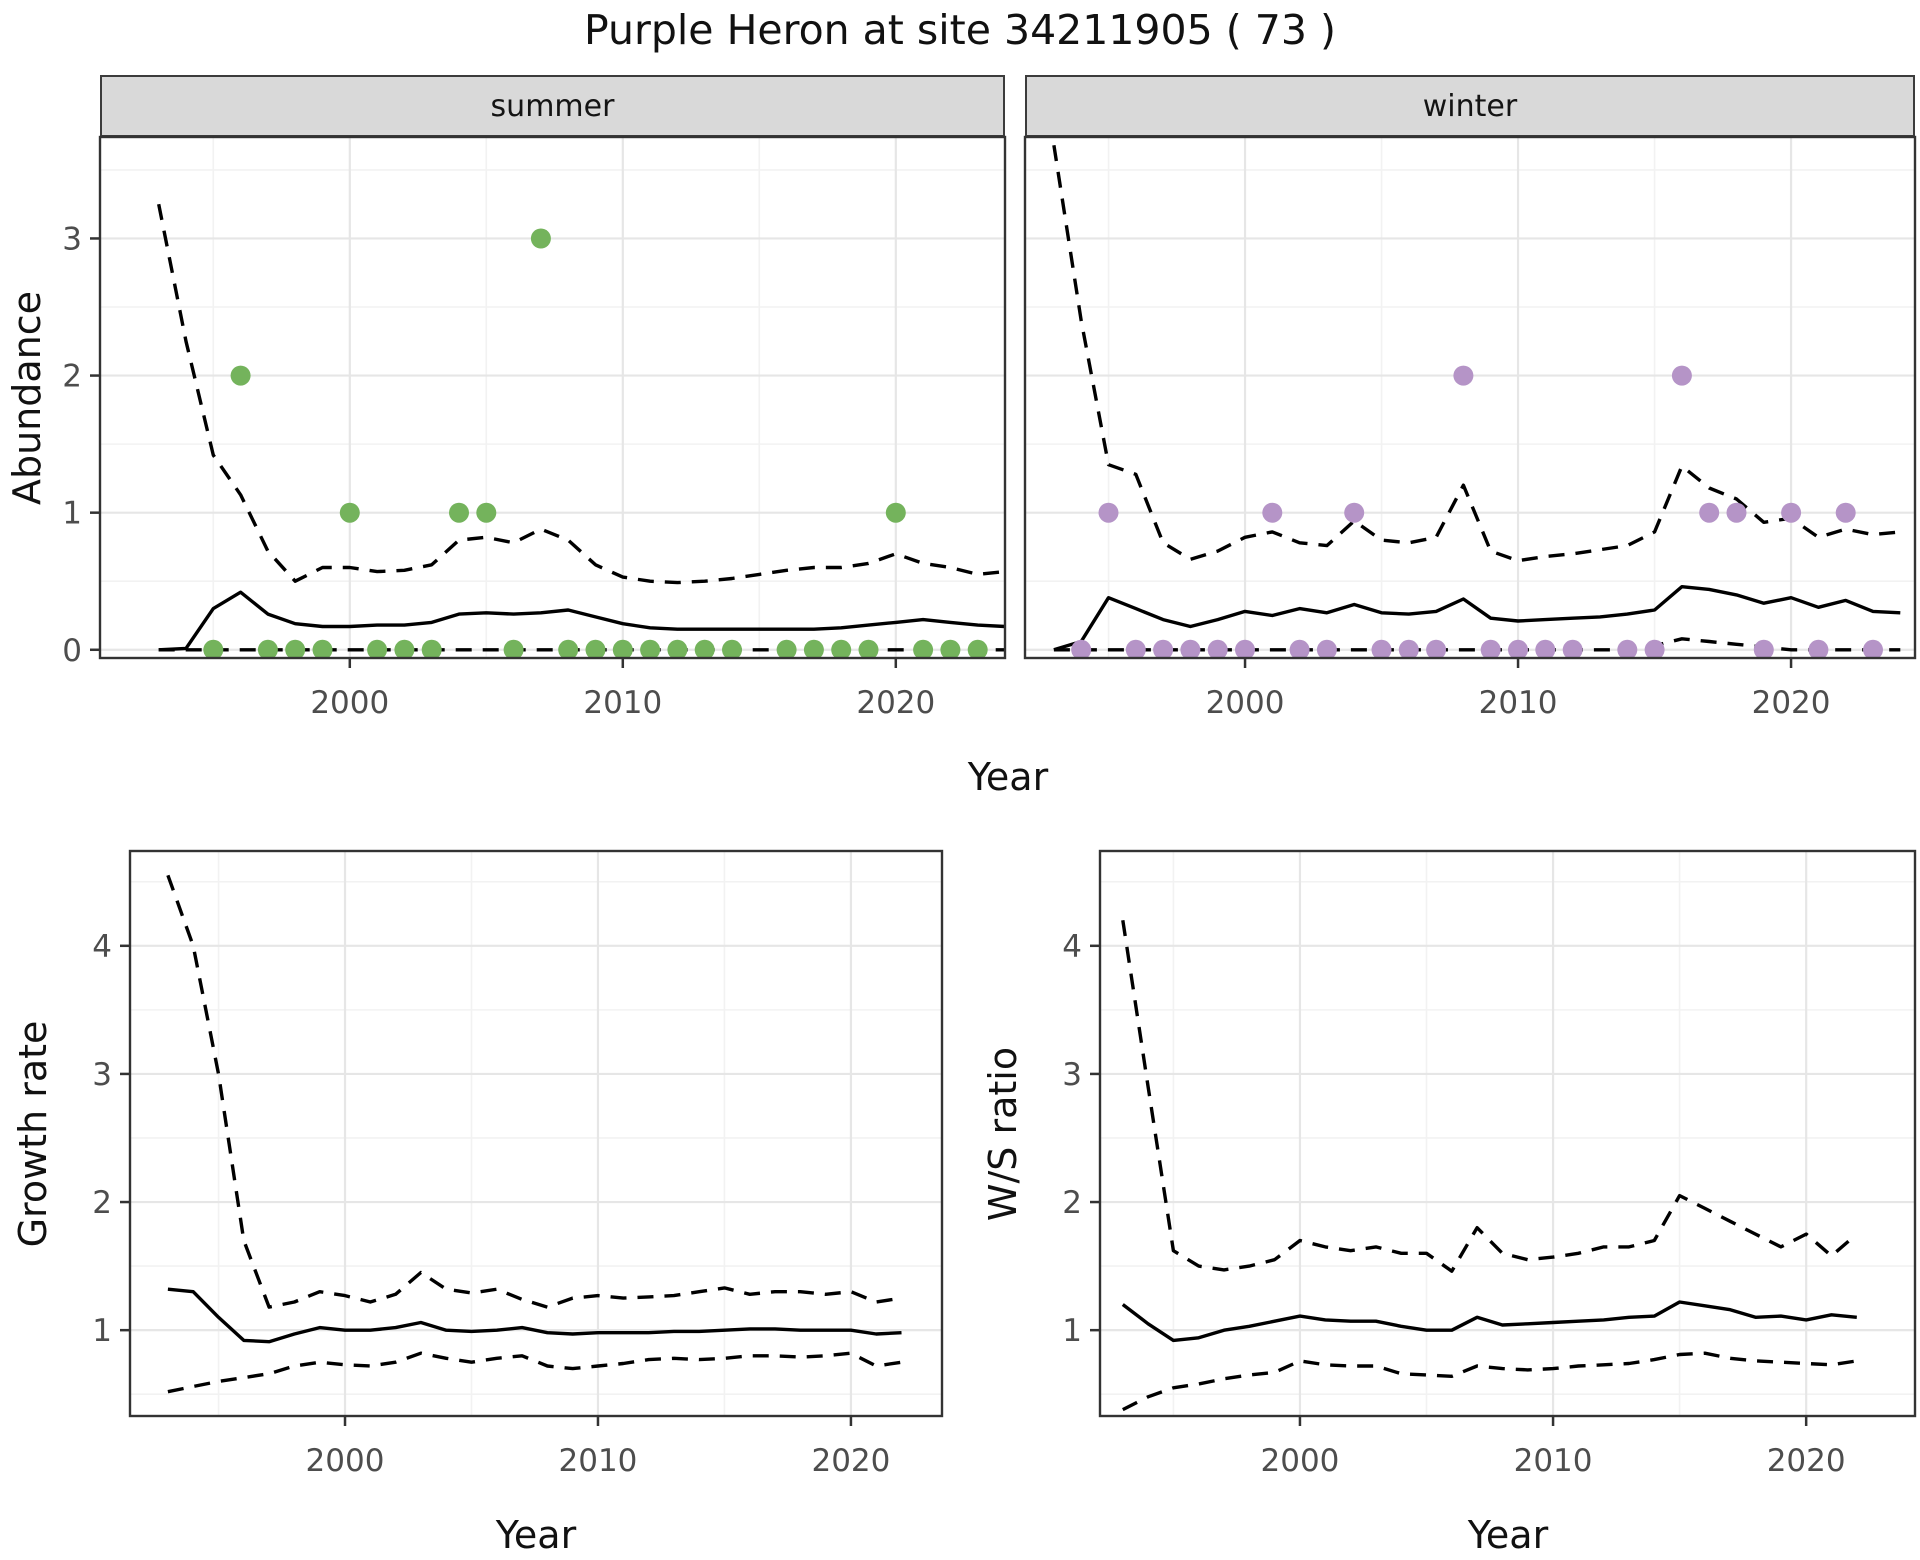  What do you see at coordinates (960, 30) in the screenshot?
I see `plot-title: Purple Heron at site 34211905 ( 73 )` at bounding box center [960, 30].